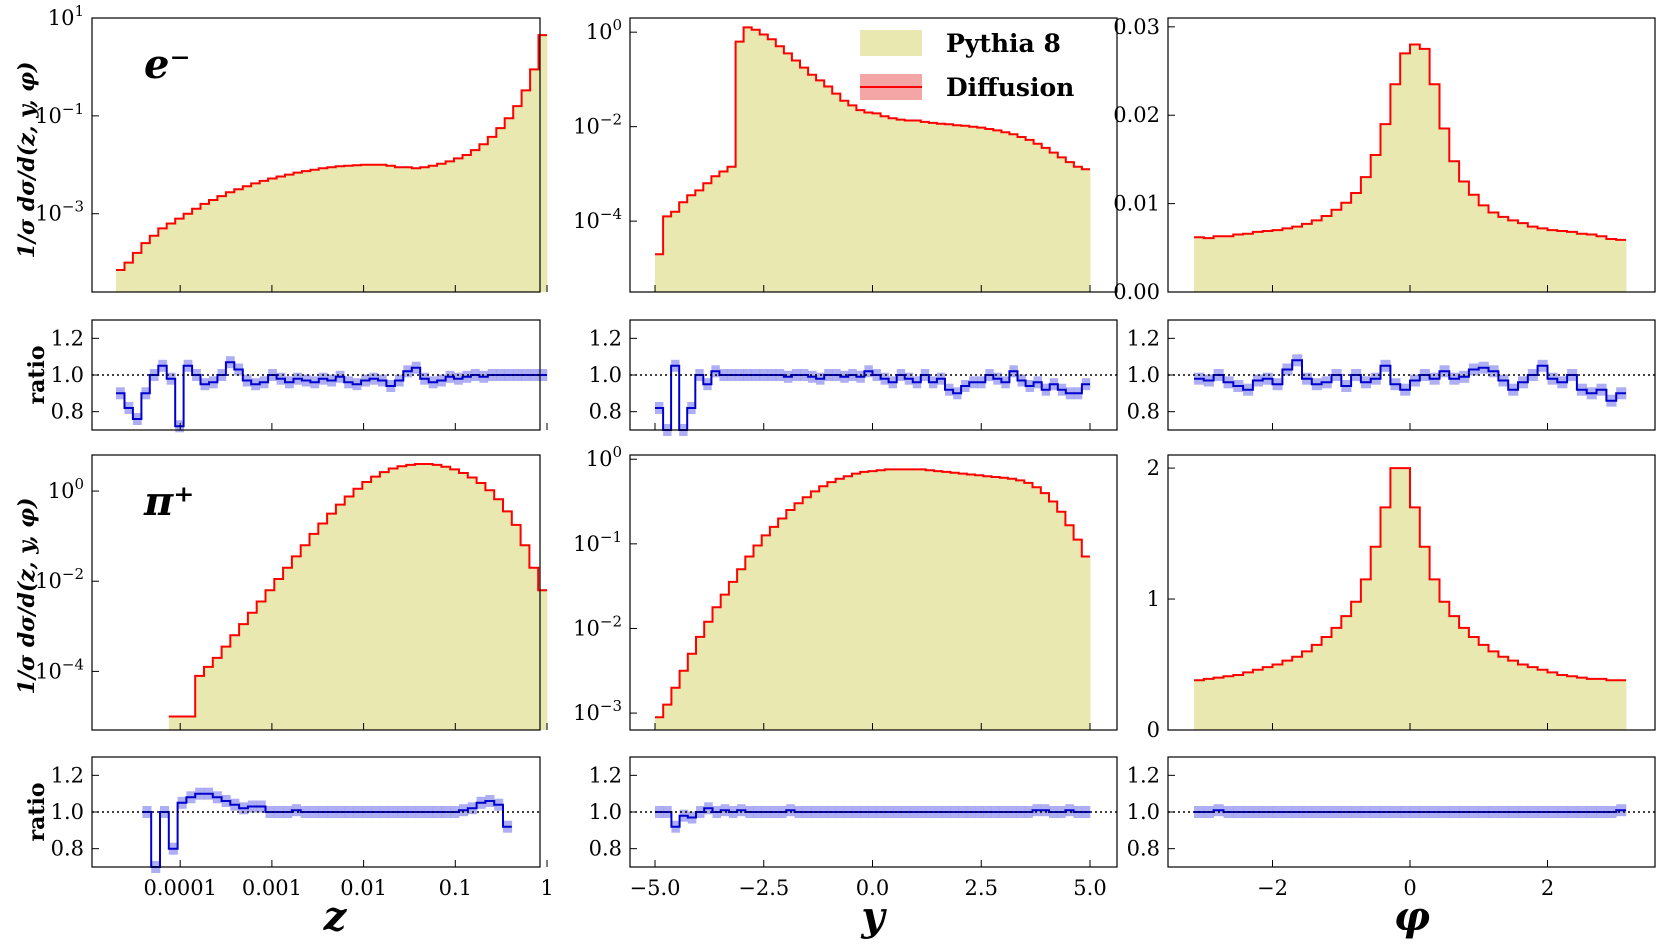 The image size is (1661, 949). Describe the element at coordinates (1153, 599) in the screenshot. I see `y-tick-label: 1` at that location.